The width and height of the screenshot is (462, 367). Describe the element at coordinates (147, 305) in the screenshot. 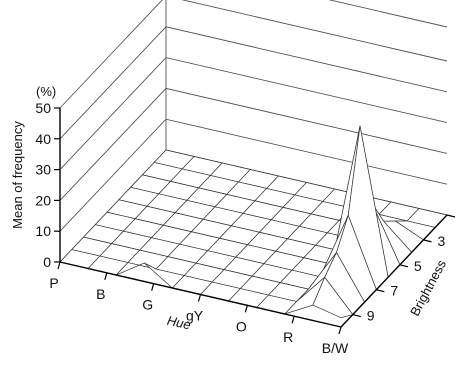

I see `hue-tick-label: G` at that location.